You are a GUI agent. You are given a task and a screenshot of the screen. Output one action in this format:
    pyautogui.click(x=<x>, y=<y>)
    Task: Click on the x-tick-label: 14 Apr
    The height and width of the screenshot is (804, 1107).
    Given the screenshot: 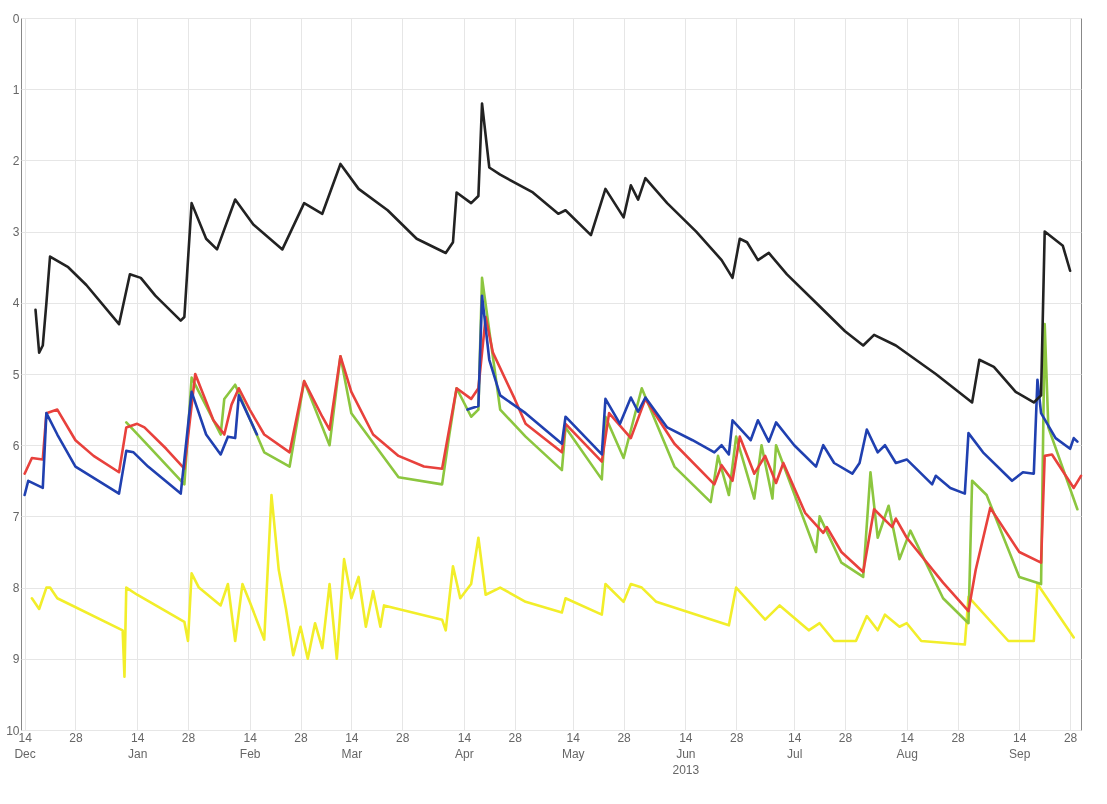 What is the action you would take?
    pyautogui.click(x=464, y=745)
    